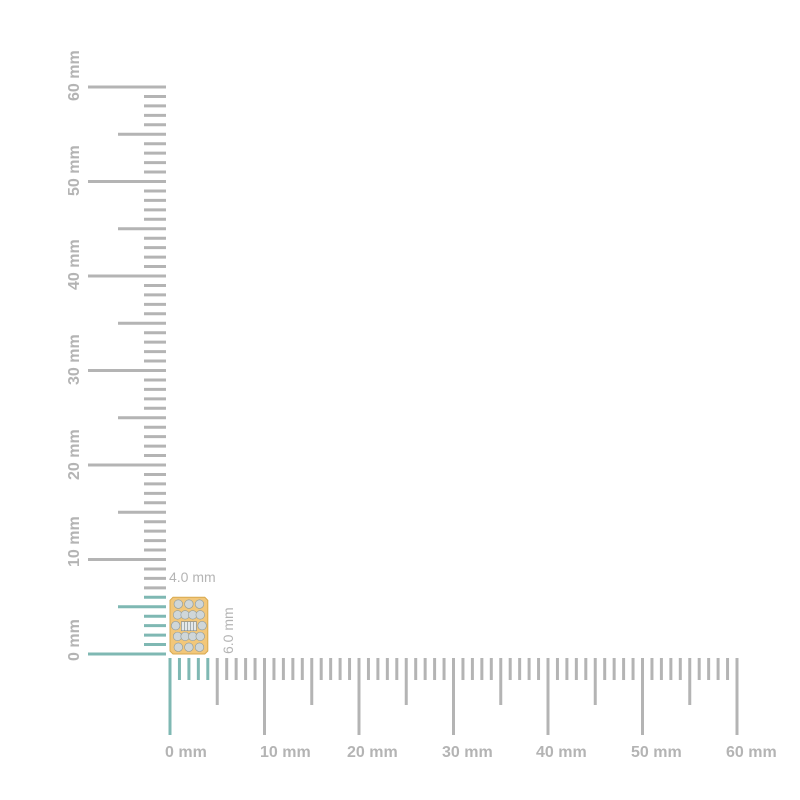 The image size is (800, 800). Describe the element at coordinates (192, 577) in the screenshot. I see `width-dimension-label: 4.0 mm` at that location.